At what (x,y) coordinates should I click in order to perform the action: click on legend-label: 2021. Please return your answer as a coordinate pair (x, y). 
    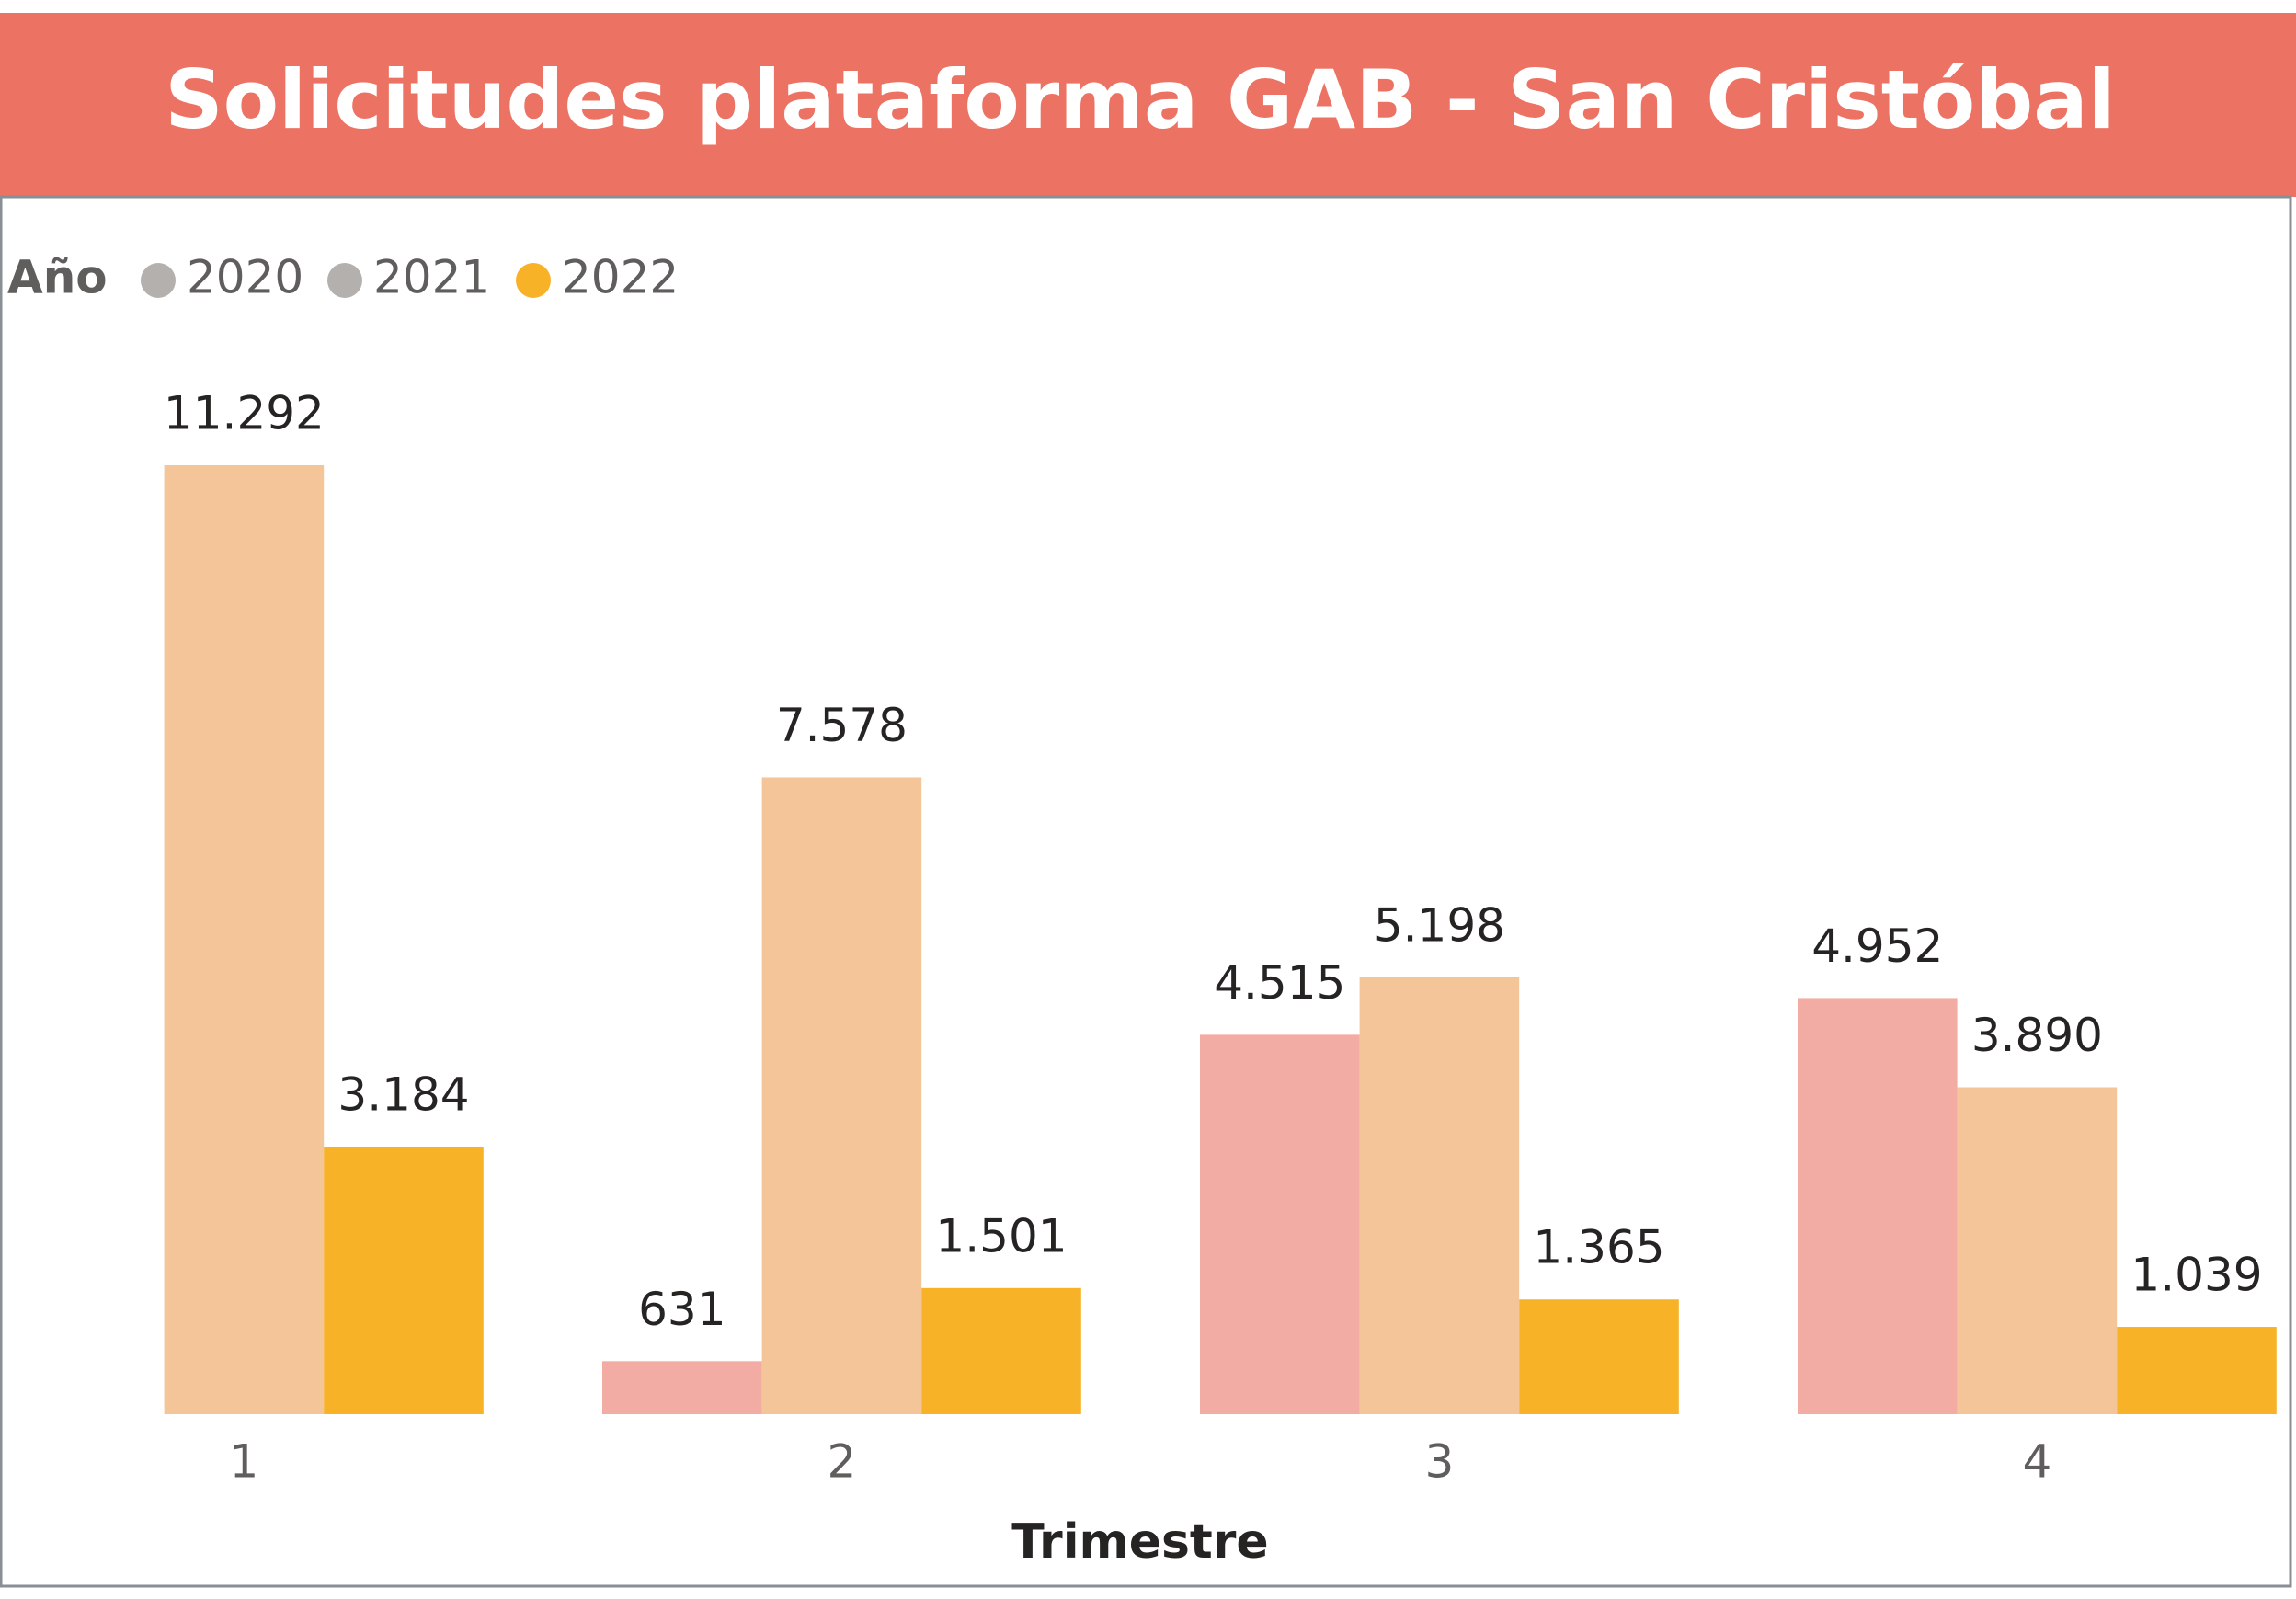
    Looking at the image, I should click on (431, 278).